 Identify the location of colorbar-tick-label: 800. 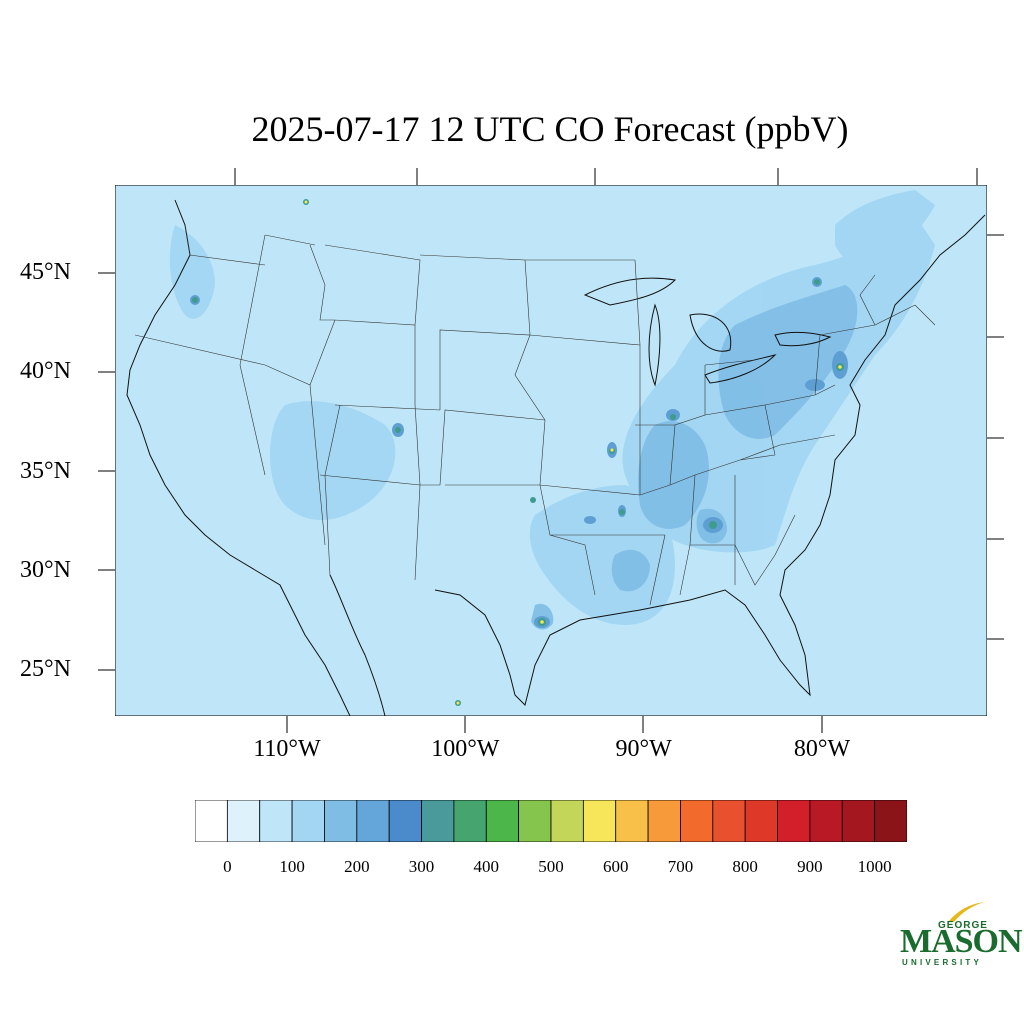
(745, 866).